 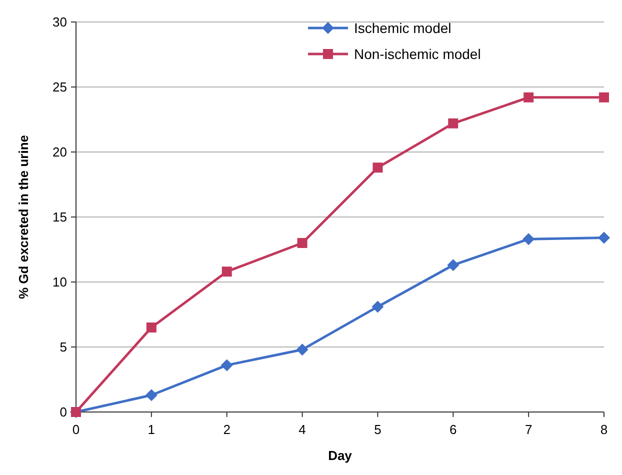 What do you see at coordinates (528, 429) in the screenshot?
I see `x-tick-label: 7` at bounding box center [528, 429].